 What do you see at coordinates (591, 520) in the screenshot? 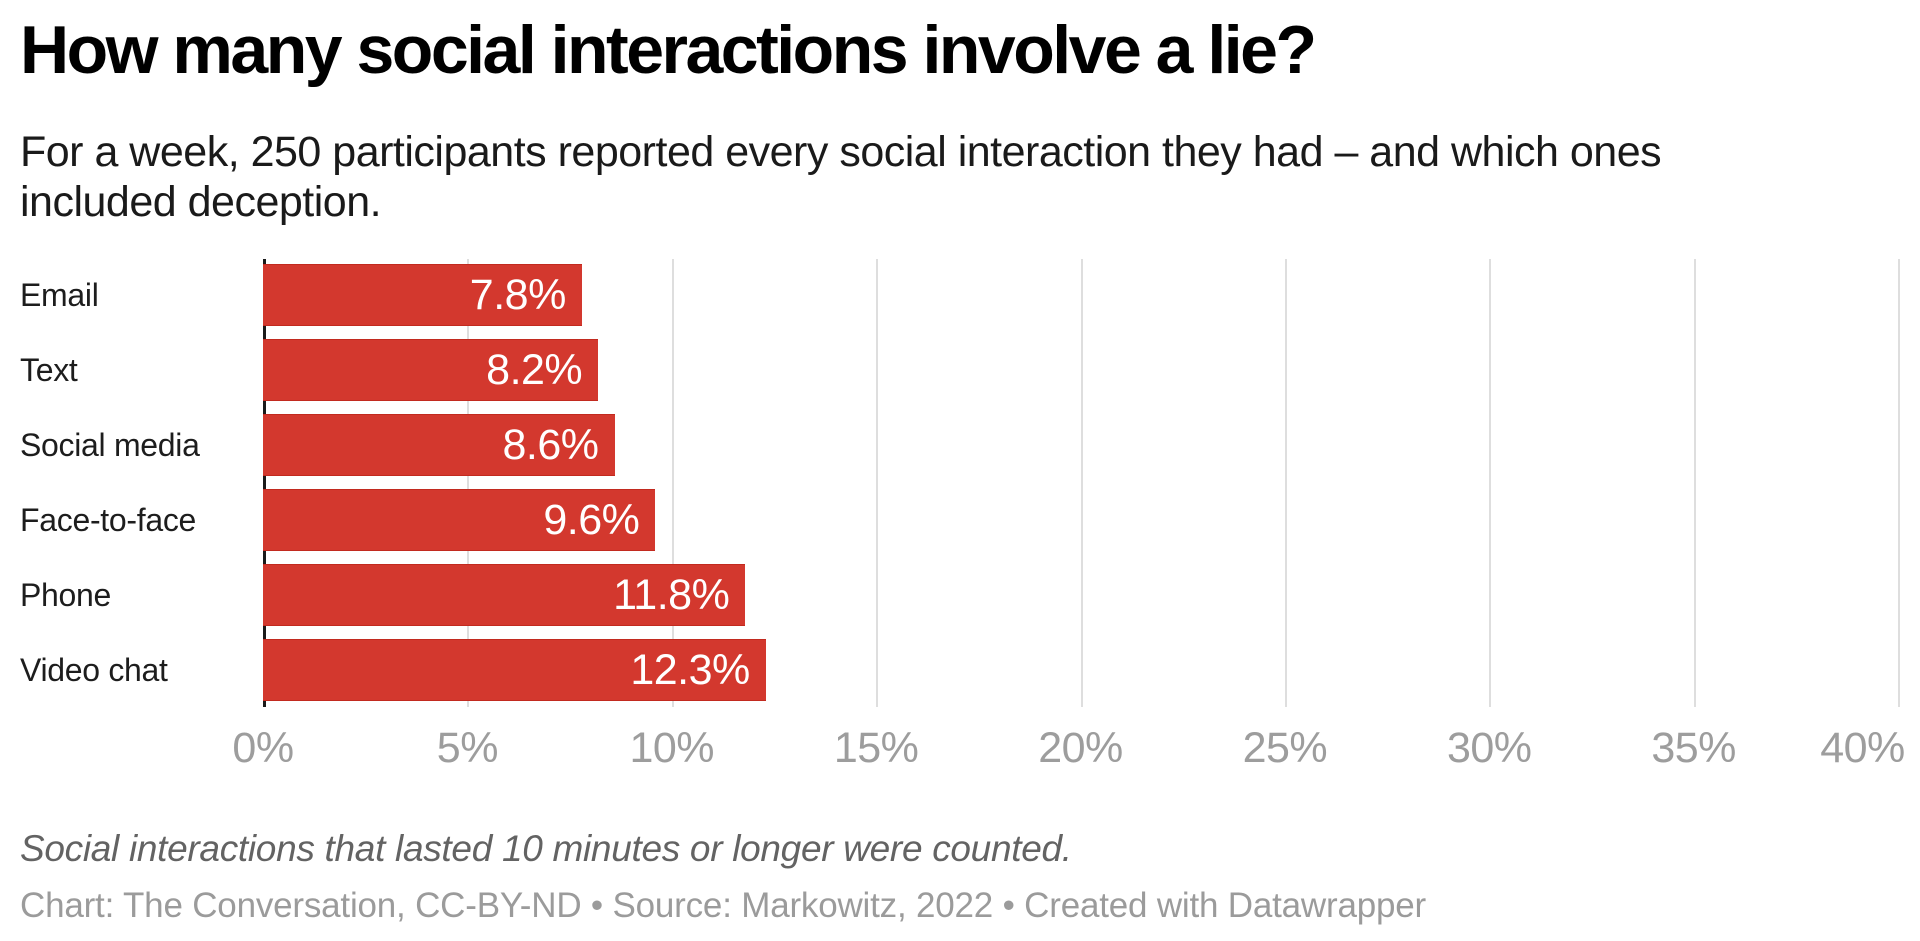
I see `bar-value-label: 9.6%` at bounding box center [591, 520].